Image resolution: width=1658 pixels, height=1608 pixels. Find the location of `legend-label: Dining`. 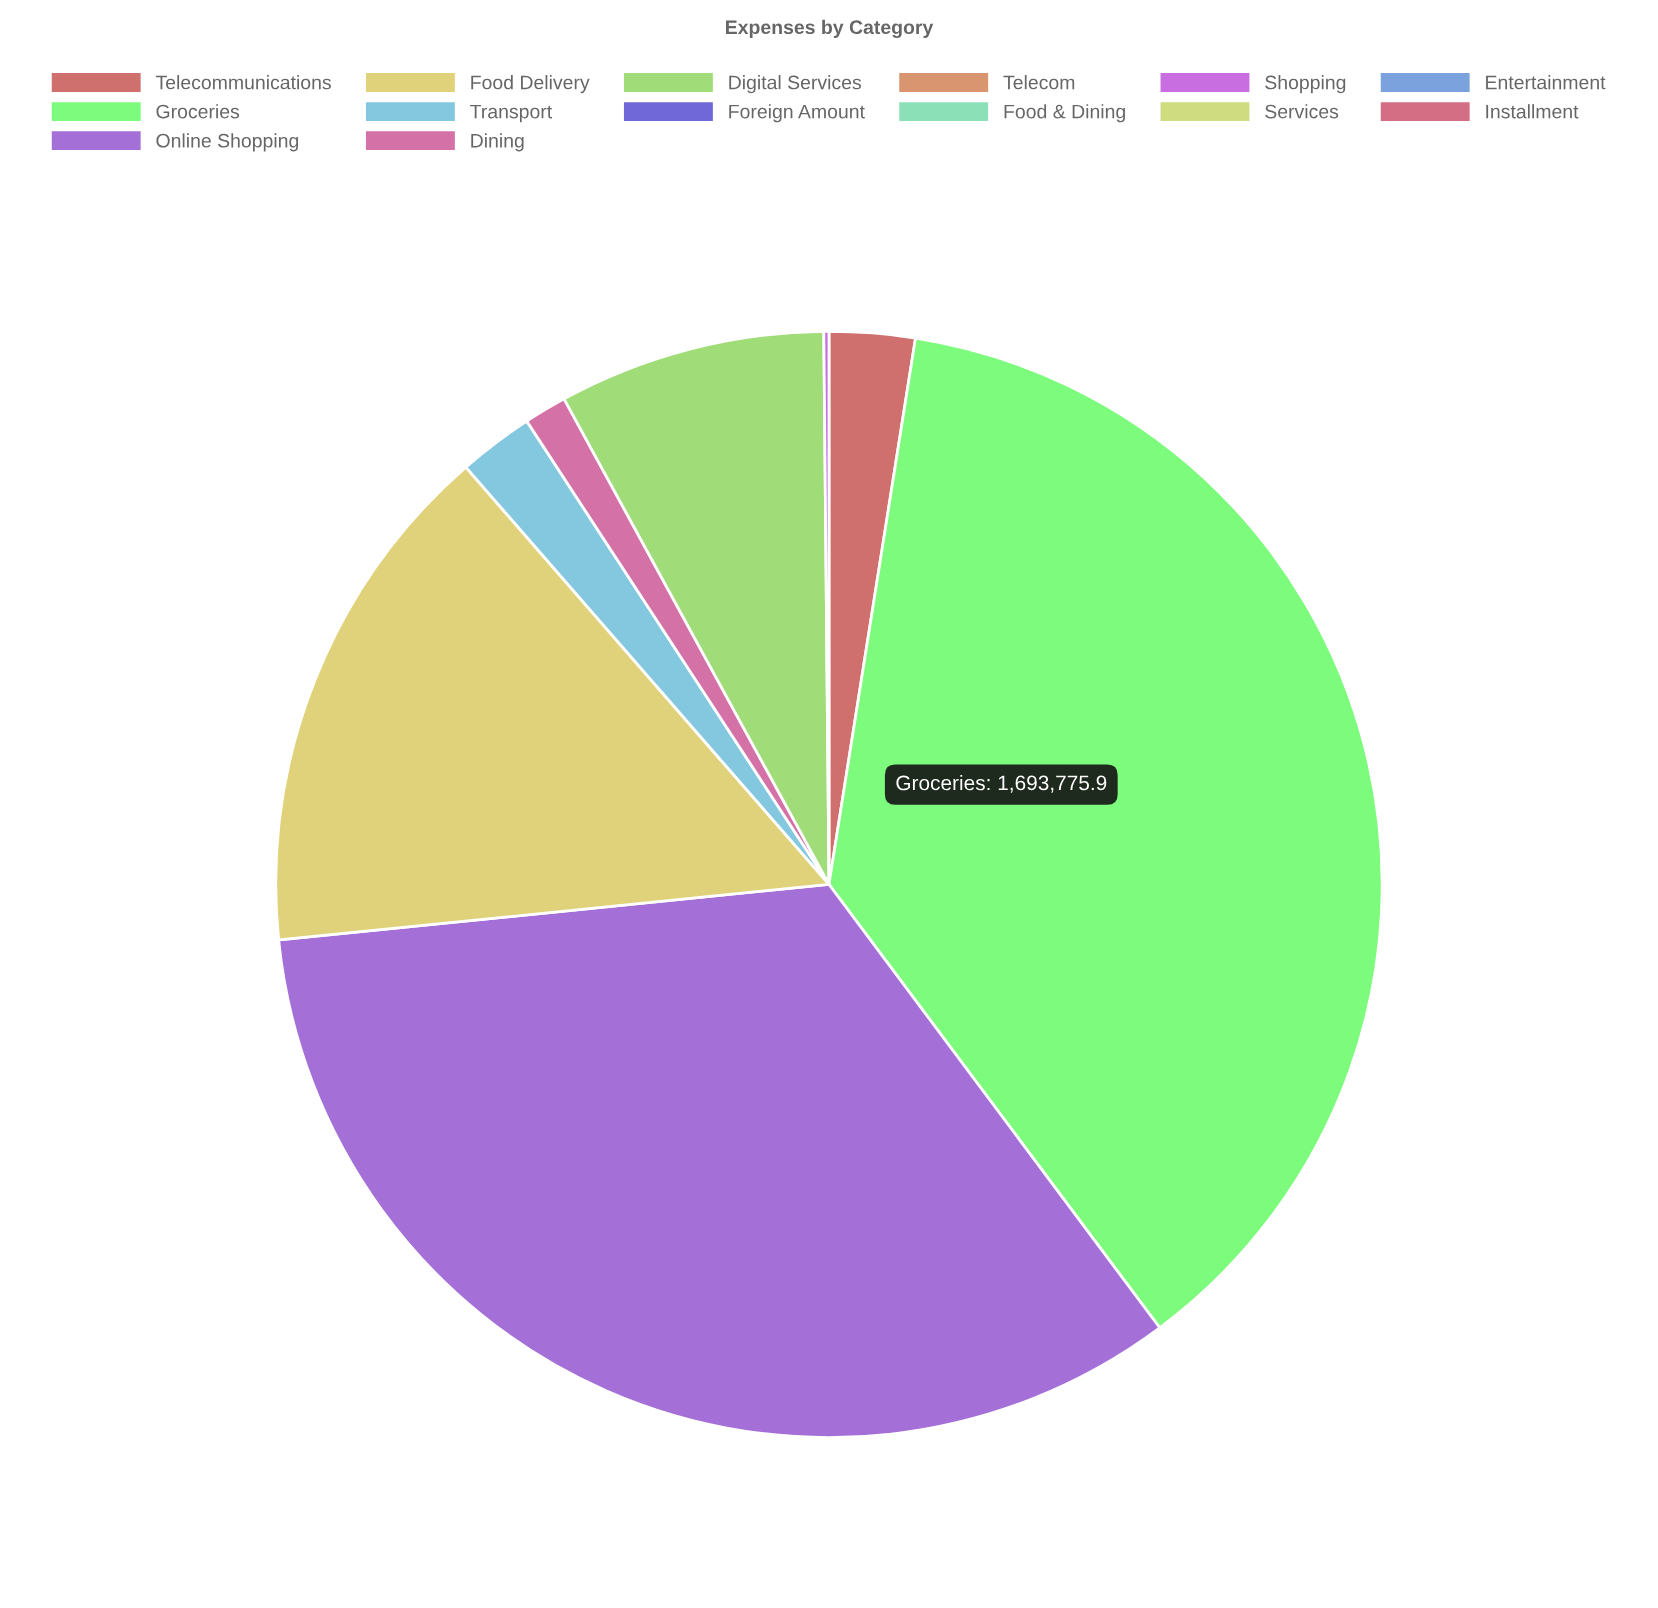

legend-label: Dining is located at coordinates (497, 142).